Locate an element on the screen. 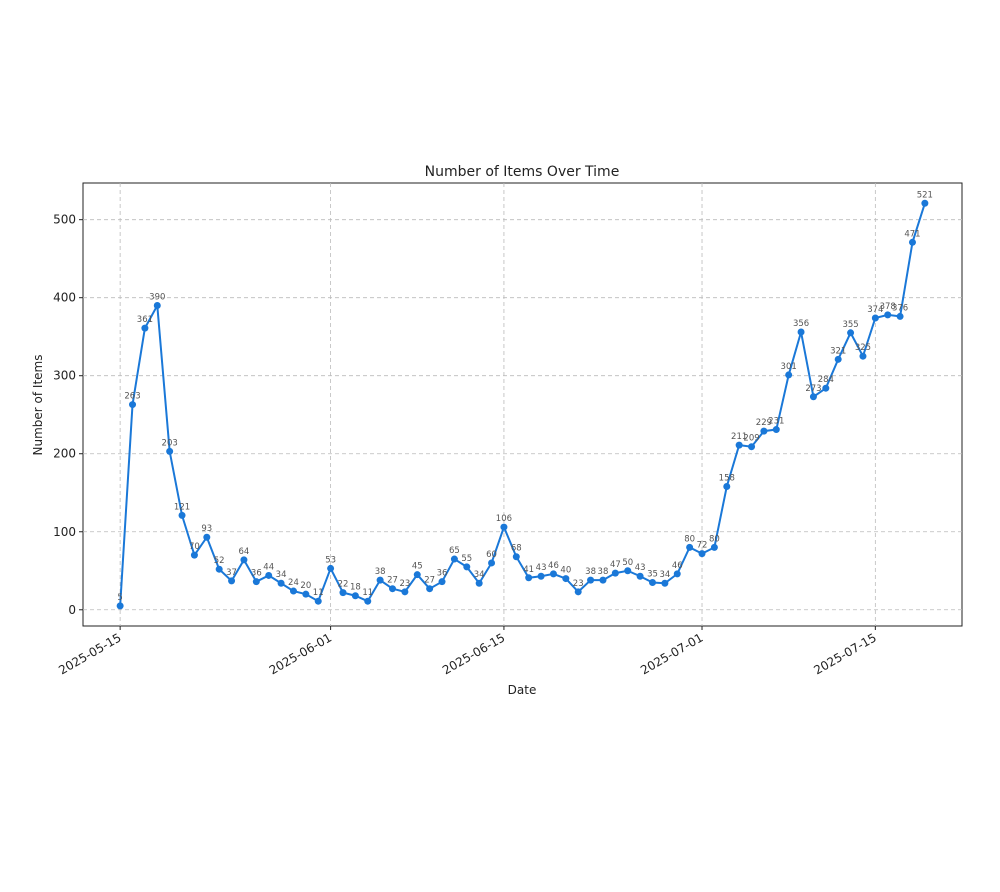 This screenshot has width=1000, height=892. data-label: 374 is located at coordinates (875, 310).